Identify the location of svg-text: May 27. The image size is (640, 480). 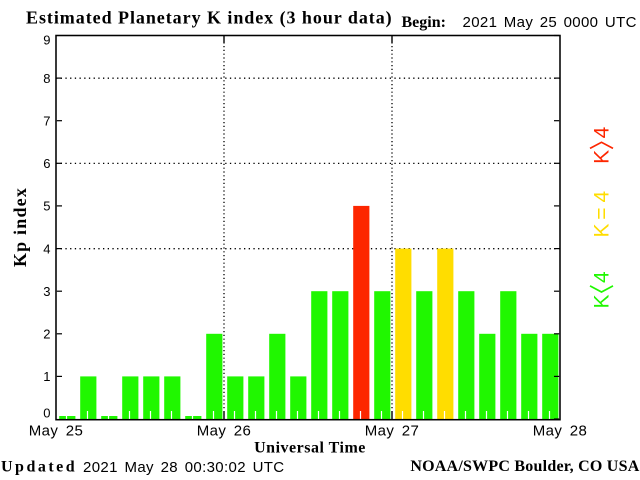
(392, 431).